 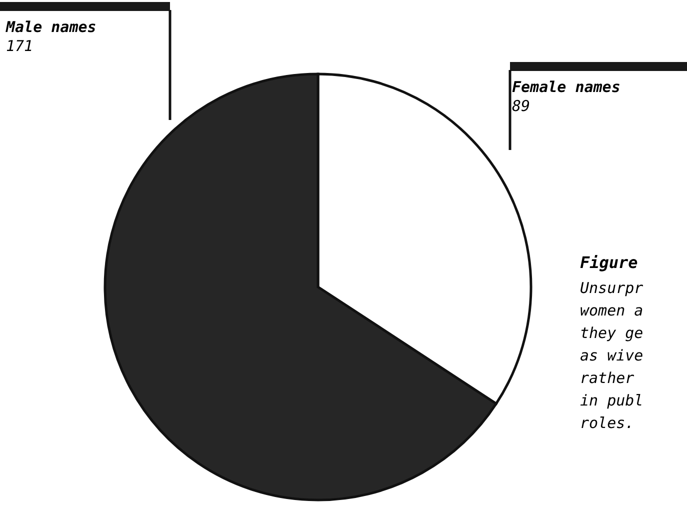 What do you see at coordinates (50, 27) in the screenshot?
I see `slice-label: Male names` at bounding box center [50, 27].